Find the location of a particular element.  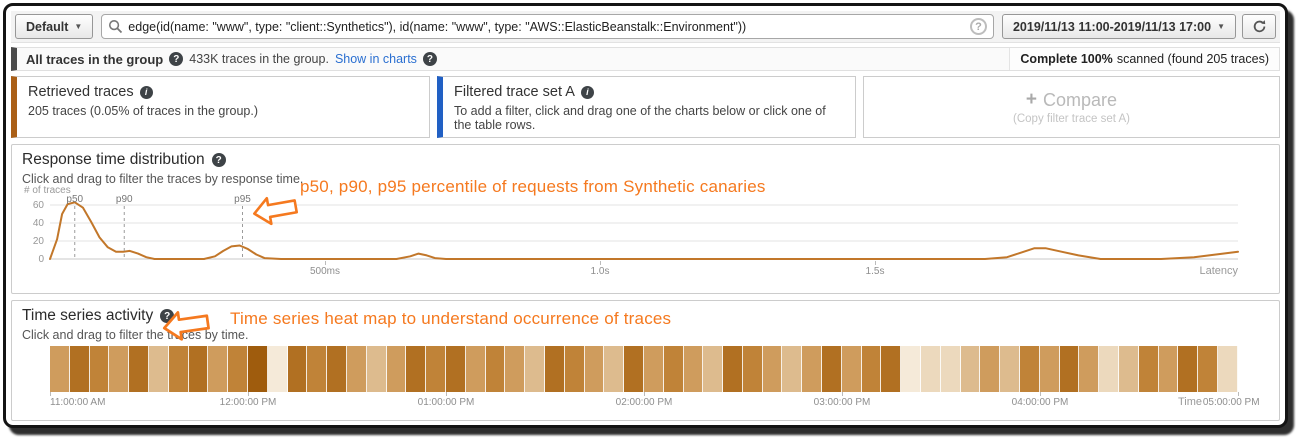

compare-button: + Compare is located at coordinates (1071, 100).